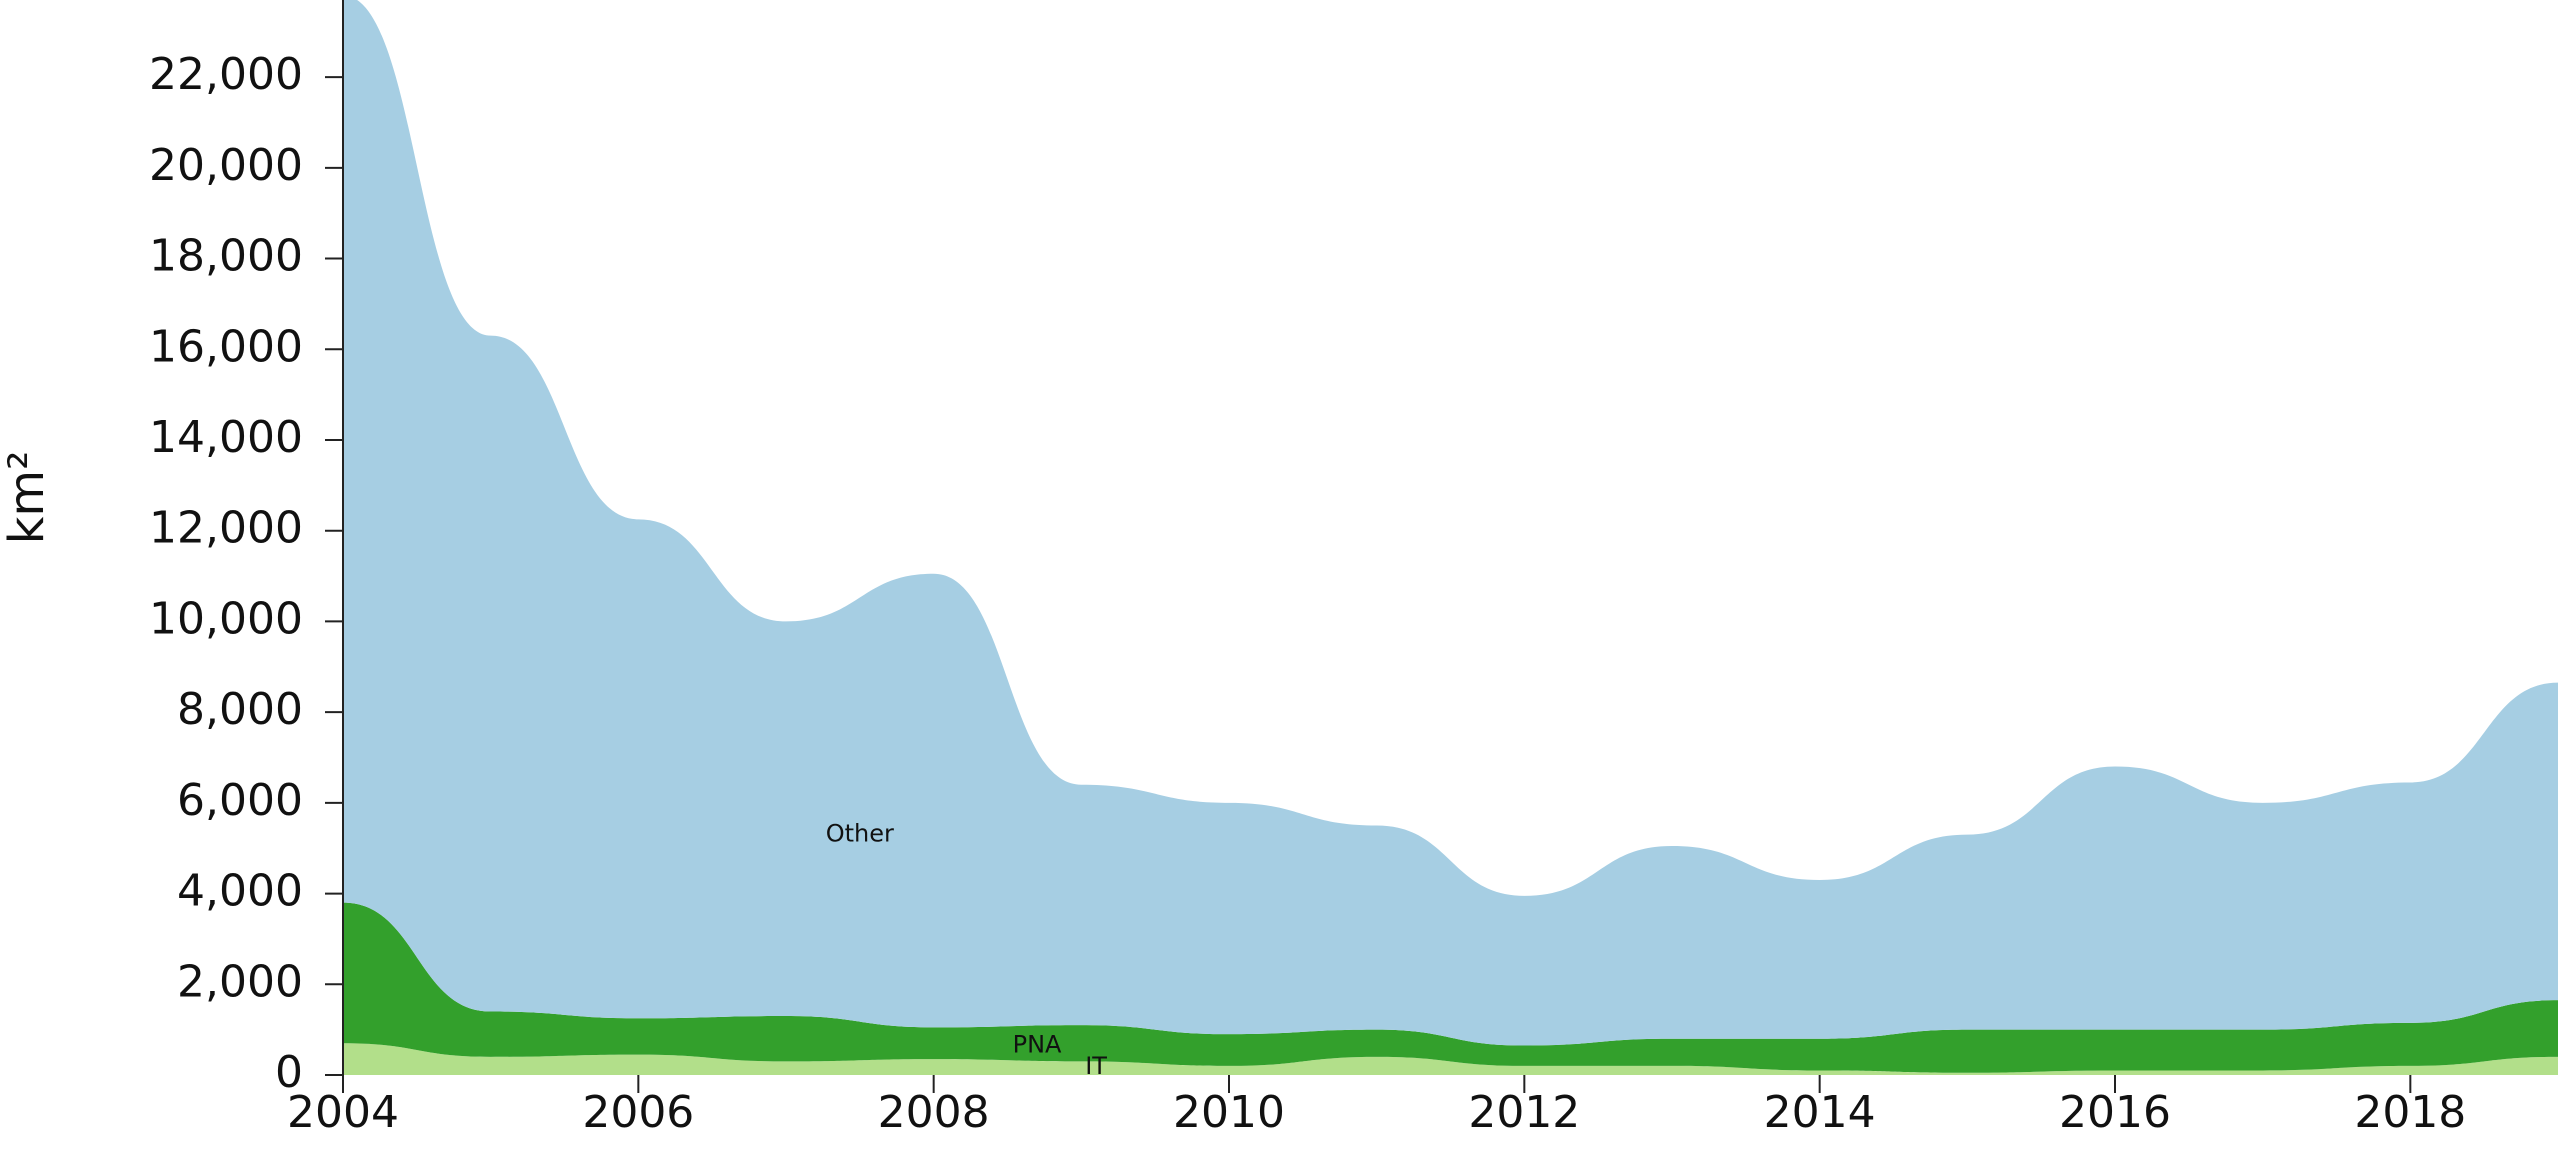 Image resolution: width=2560 pixels, height=1156 pixels. What do you see at coordinates (1524, 1112) in the screenshot?
I see `x-tick-label: 2012` at bounding box center [1524, 1112].